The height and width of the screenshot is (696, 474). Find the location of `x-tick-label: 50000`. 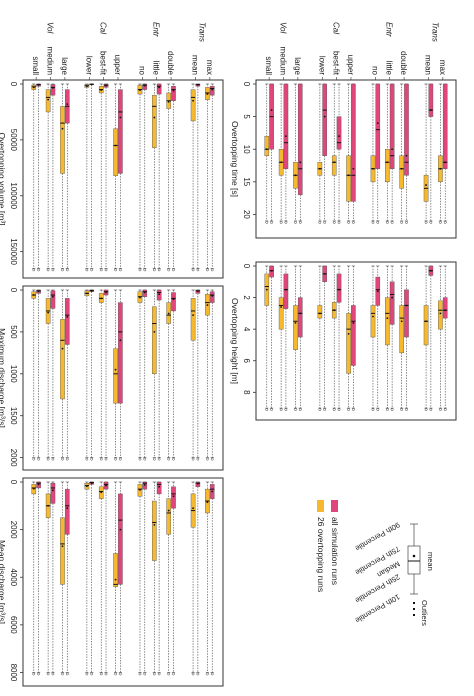

x-tick-label: 50000 is located at coordinates (13, 140).